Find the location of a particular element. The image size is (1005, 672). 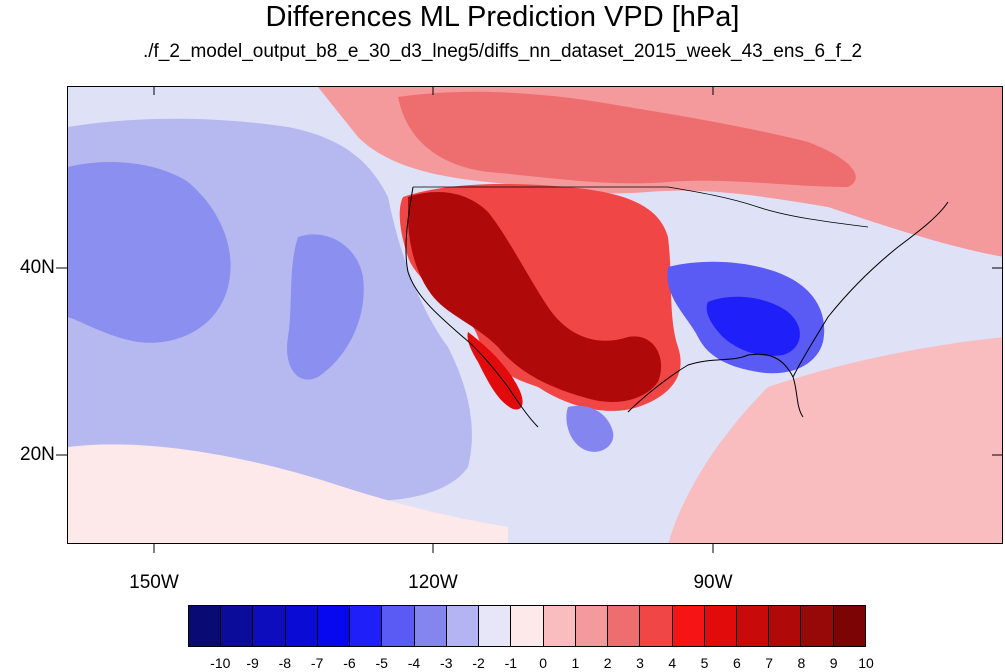

pacific-darker-blue is located at coordinates (149, 252).